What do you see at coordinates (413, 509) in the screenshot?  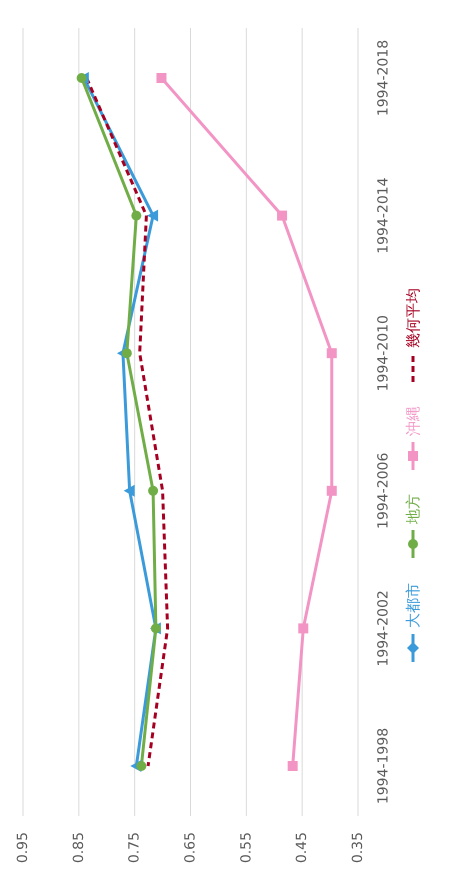 I see `text: 地方` at bounding box center [413, 509].